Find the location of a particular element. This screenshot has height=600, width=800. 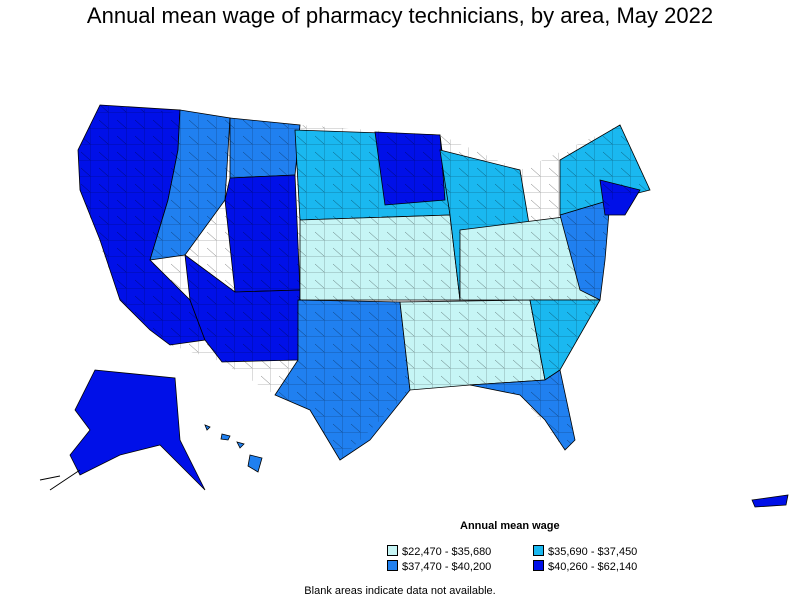

legend-label-1: $22,470 - $35,680 is located at coordinates (447, 552).